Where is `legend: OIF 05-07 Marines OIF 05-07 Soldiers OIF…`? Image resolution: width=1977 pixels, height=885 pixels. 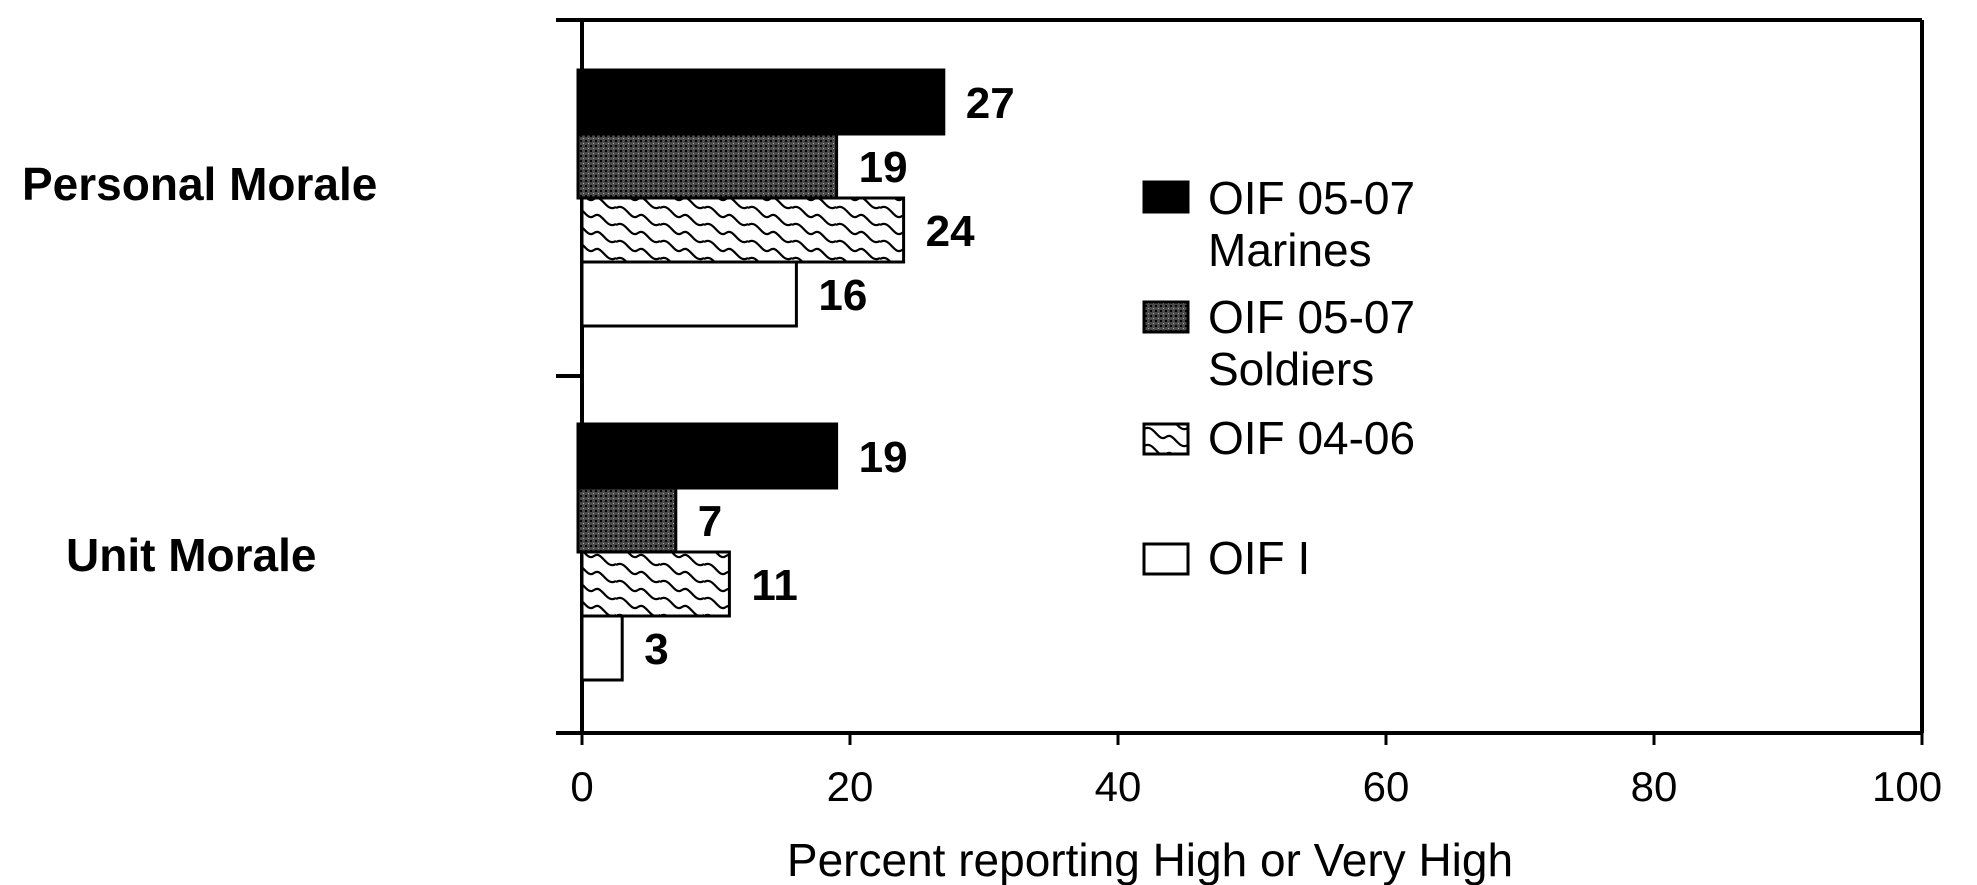
legend: OIF 05-07 Marines OIF 05-07 Soldiers OIF… is located at coordinates (1278, 378).